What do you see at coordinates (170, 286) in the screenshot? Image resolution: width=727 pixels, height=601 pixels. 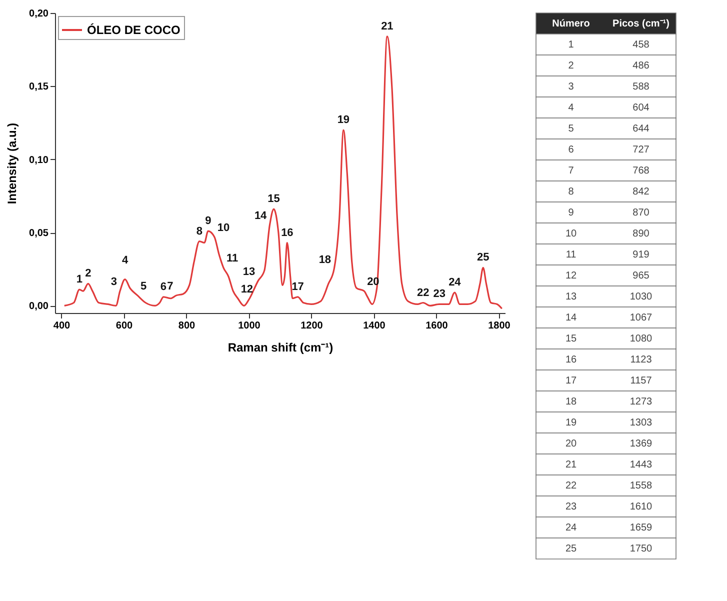 I see `annotation: 7` at bounding box center [170, 286].